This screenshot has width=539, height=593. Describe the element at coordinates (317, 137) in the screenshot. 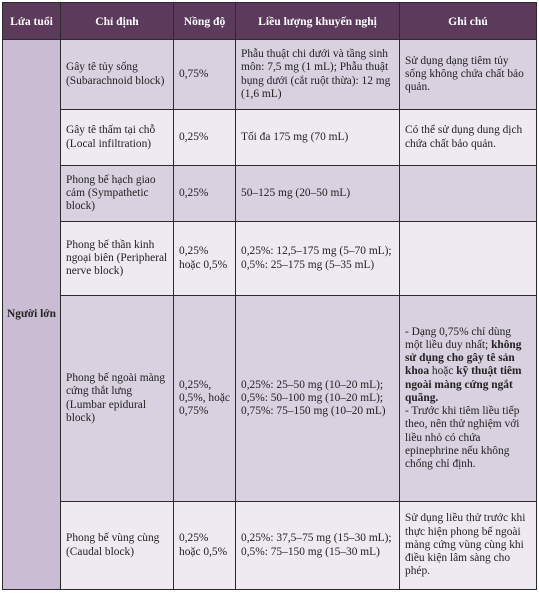

I see `dose-cell: Tối đa 175 mg (70 mL)` at that location.